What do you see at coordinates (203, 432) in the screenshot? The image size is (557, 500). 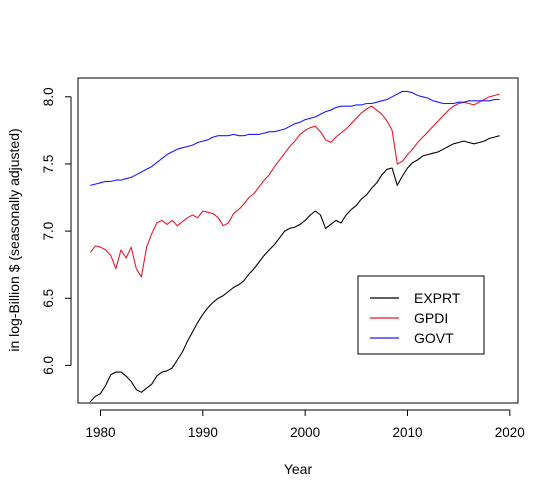 I see `x-tick-label: 1990` at bounding box center [203, 432].